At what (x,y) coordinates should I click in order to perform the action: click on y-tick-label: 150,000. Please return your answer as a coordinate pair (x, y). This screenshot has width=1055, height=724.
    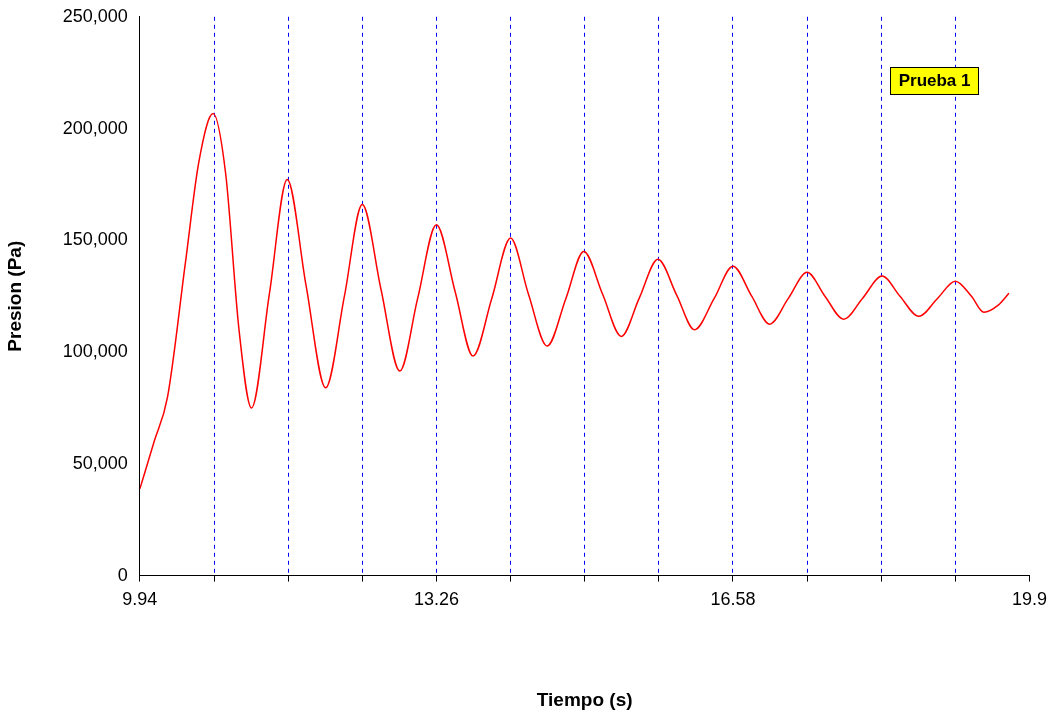
    Looking at the image, I should click on (95, 239).